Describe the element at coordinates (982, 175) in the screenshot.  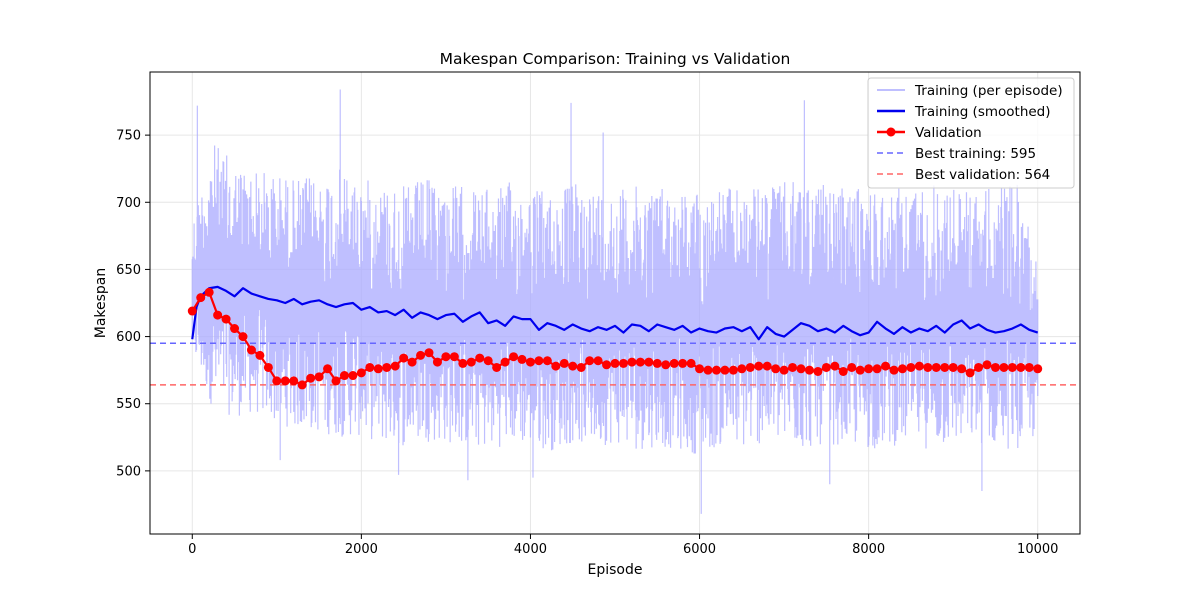
I see `legend-label-best-validation: Best validation: 564` at that location.